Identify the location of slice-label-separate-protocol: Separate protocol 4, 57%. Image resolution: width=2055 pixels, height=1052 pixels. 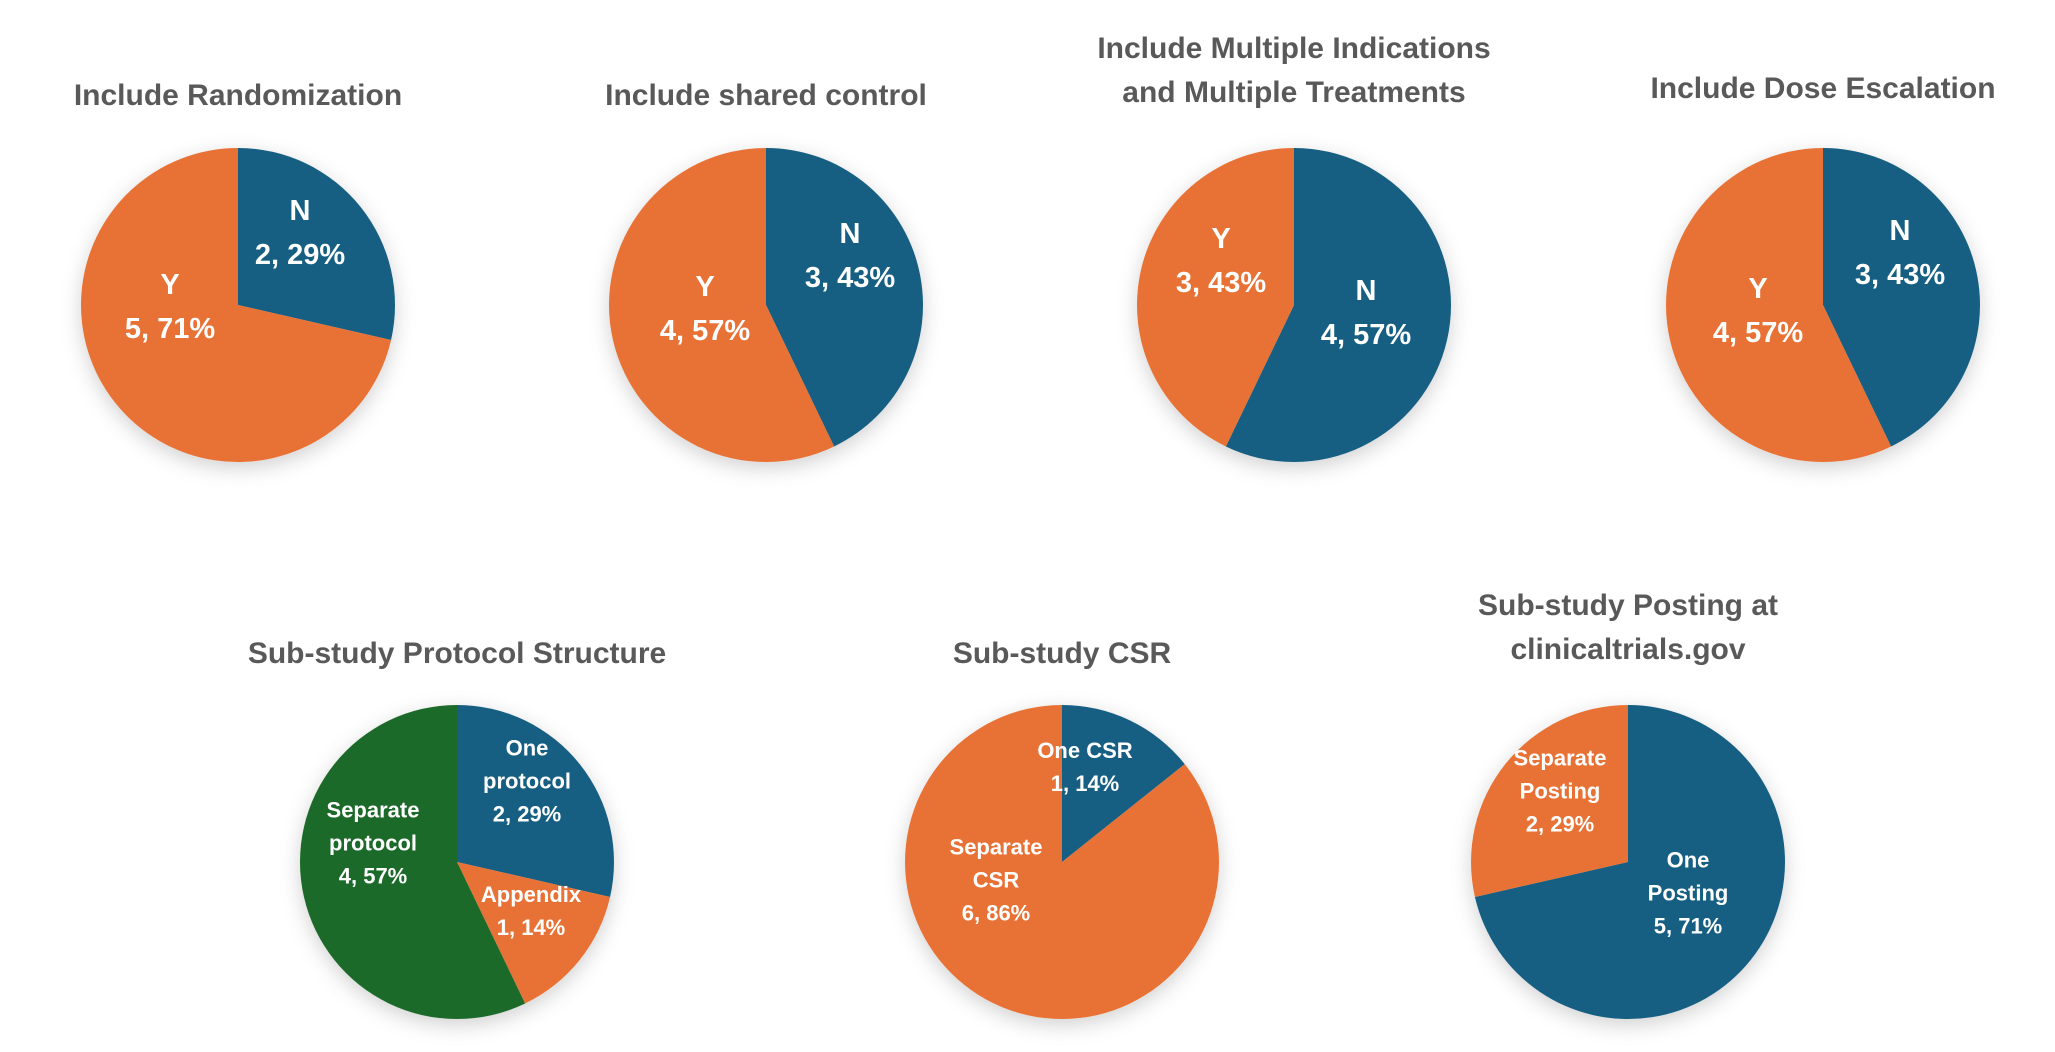
(373, 843).